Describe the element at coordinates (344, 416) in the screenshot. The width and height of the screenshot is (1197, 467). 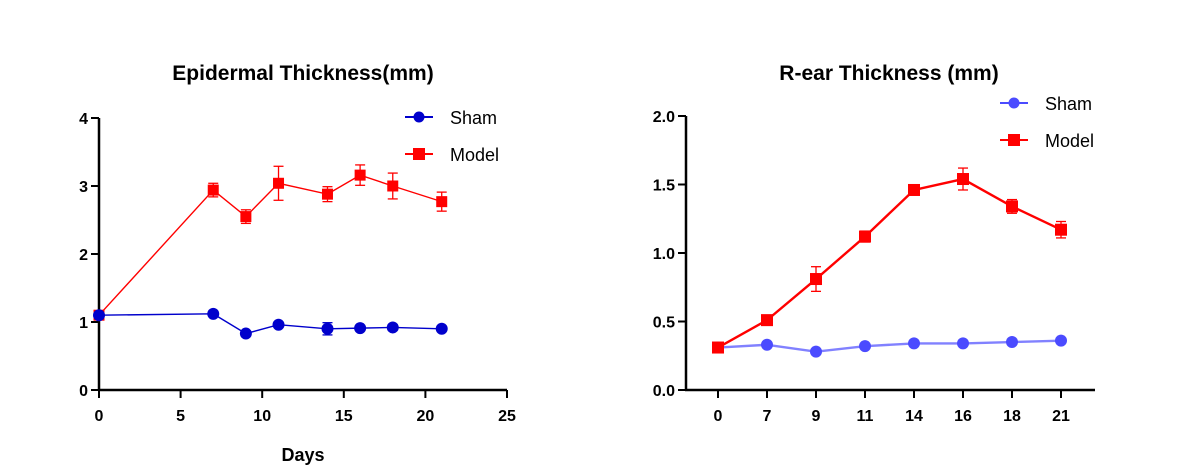
I see `x-tick-label: 15` at that location.